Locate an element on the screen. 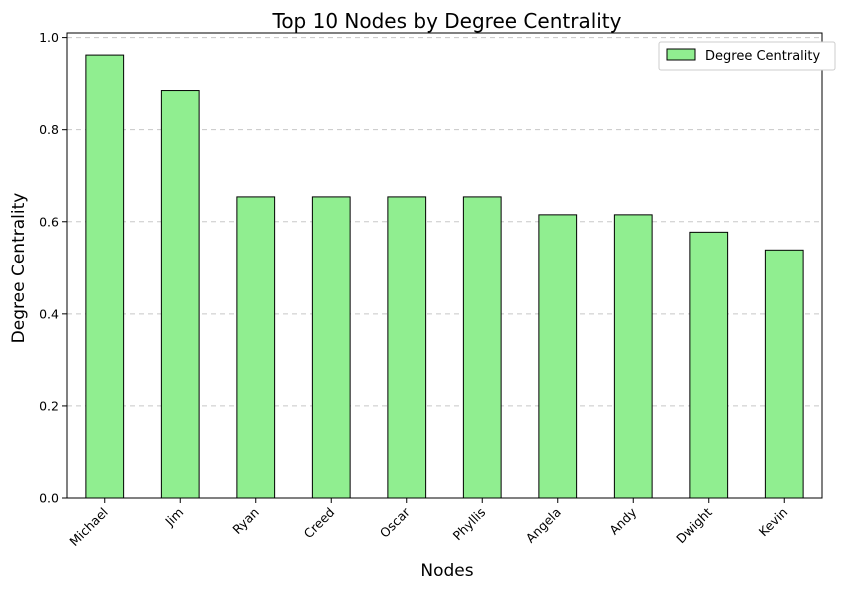 Image resolution: width=851 pixels, height=590 pixels. x-tick-label: Dwight is located at coordinates (694, 525).